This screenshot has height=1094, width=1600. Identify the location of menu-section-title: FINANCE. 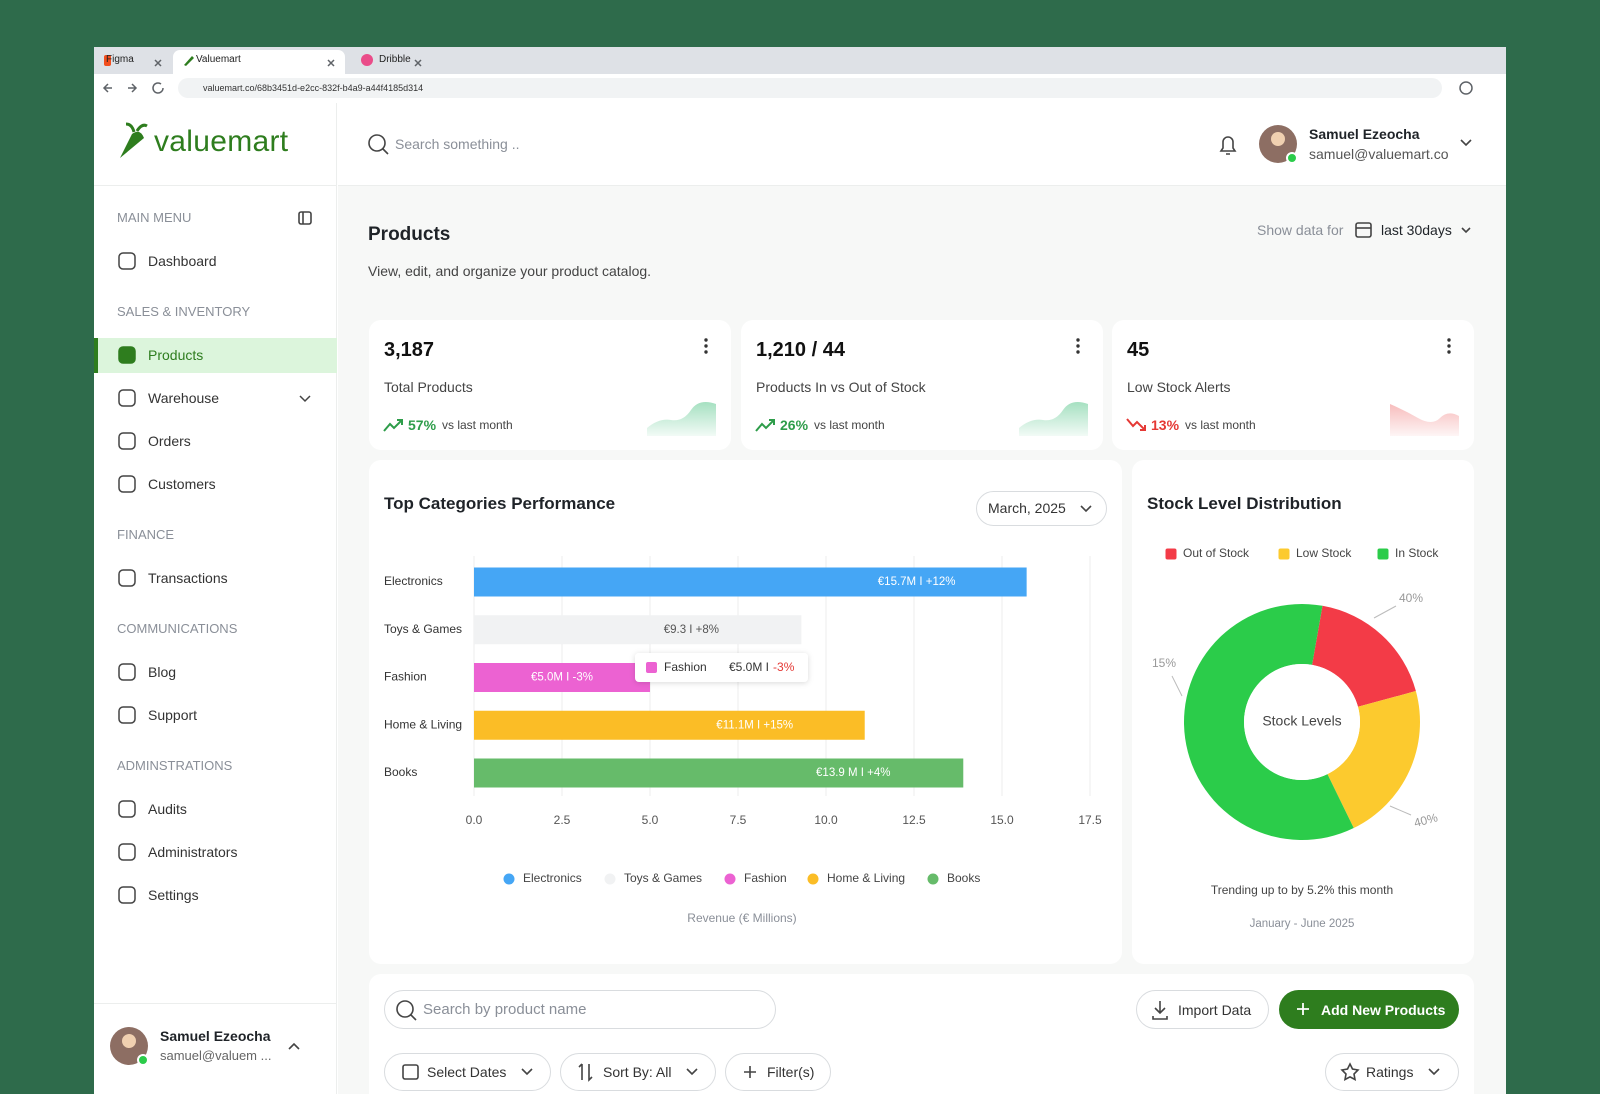
(146, 534).